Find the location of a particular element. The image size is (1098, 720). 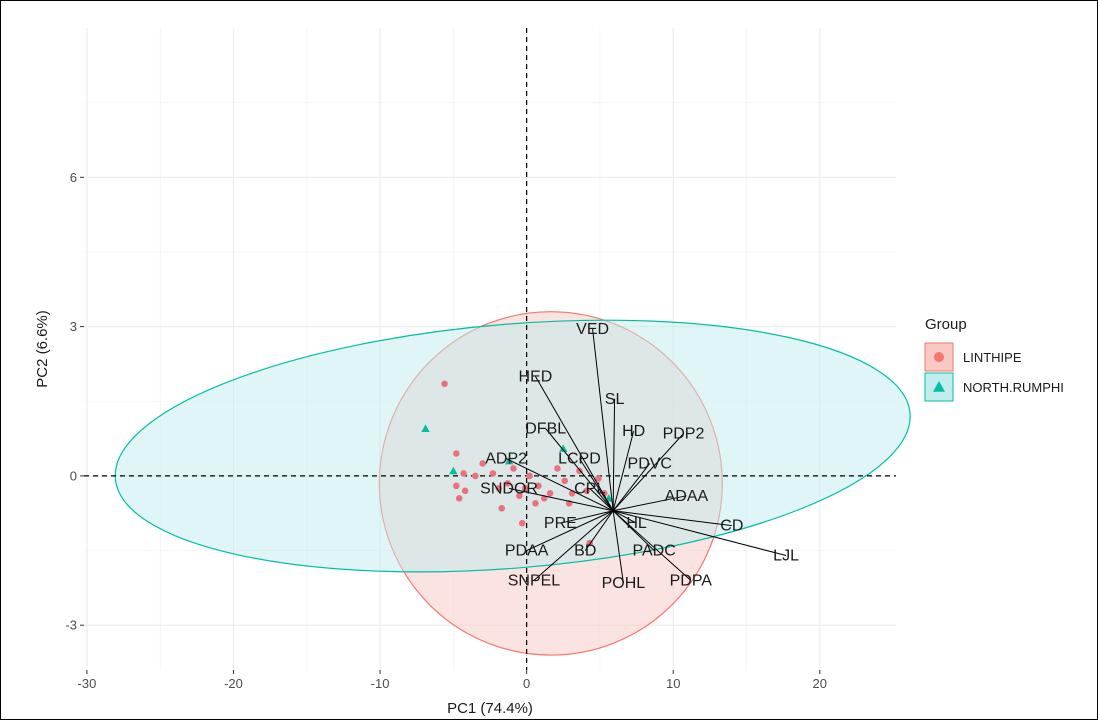

x-tick-label: -10 is located at coordinates (380, 683).